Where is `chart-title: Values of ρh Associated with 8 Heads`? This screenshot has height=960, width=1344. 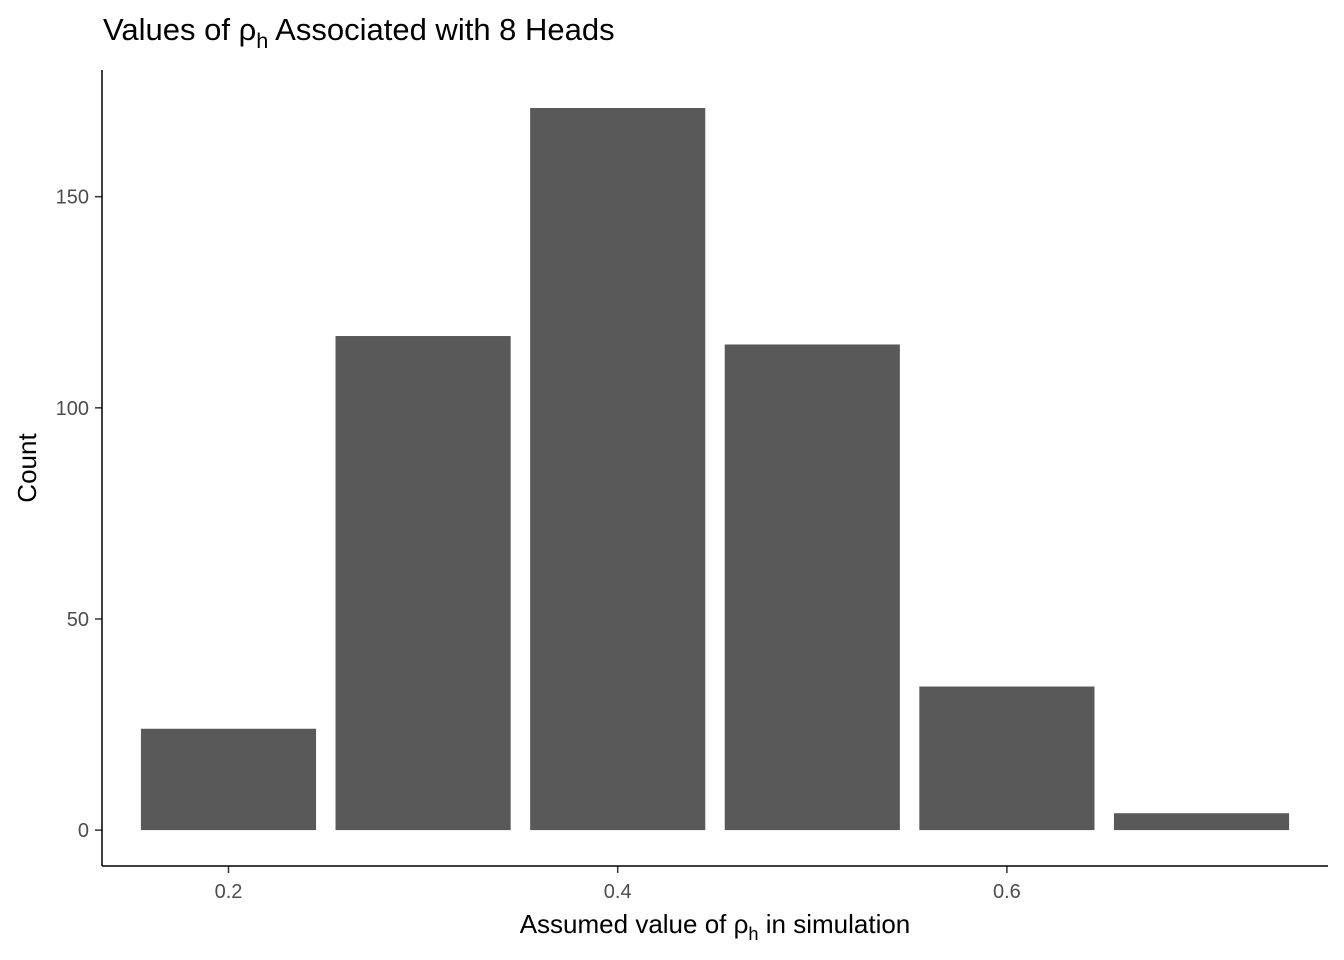
chart-title: Values of ρh Associated with 8 Heads is located at coordinates (359, 32).